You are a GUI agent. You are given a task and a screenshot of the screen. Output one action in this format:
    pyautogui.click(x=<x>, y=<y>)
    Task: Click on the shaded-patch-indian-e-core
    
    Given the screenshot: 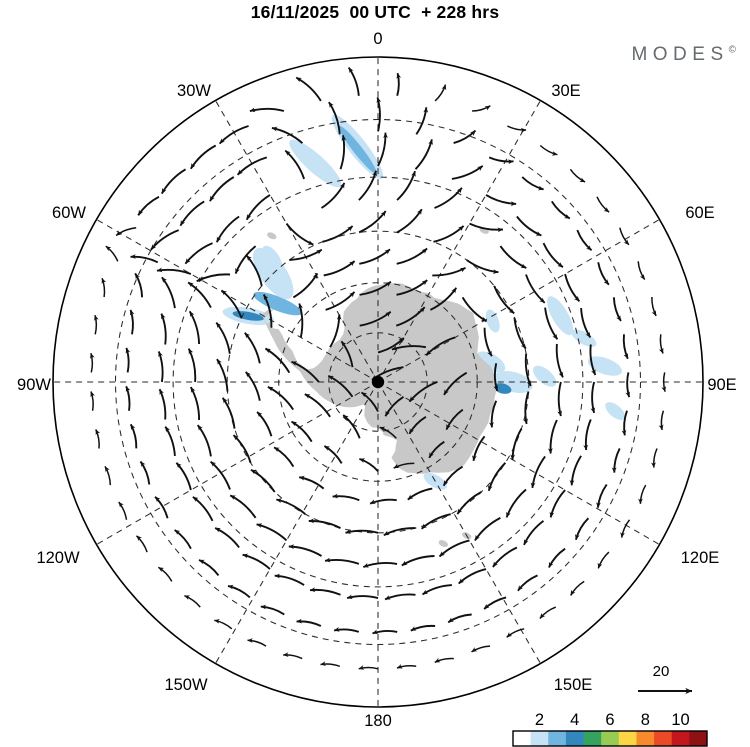 What is the action you would take?
    pyautogui.click(x=502, y=388)
    